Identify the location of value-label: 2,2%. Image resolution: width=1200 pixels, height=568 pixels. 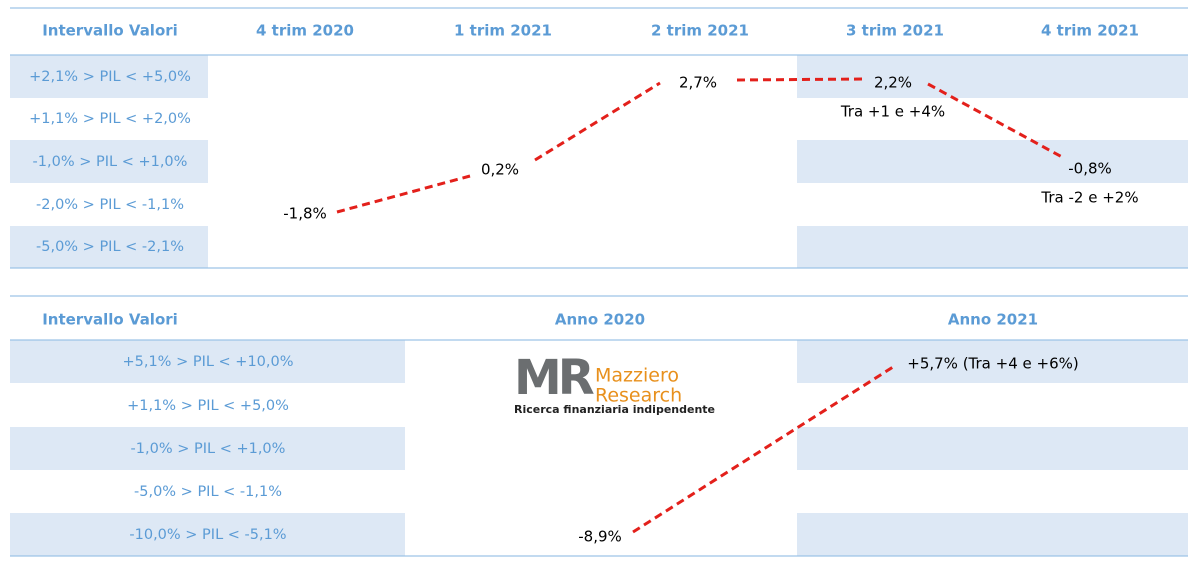
(893, 83).